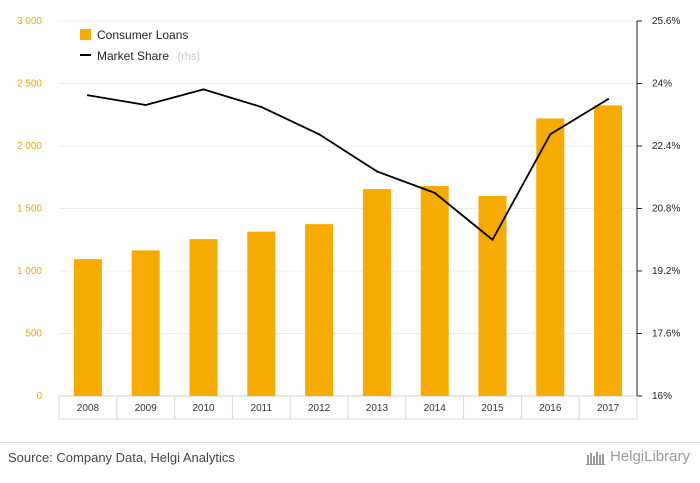 The width and height of the screenshot is (700, 483). What do you see at coordinates (188, 57) in the screenshot?
I see `legend-note-rhs: (rhs)` at bounding box center [188, 57].